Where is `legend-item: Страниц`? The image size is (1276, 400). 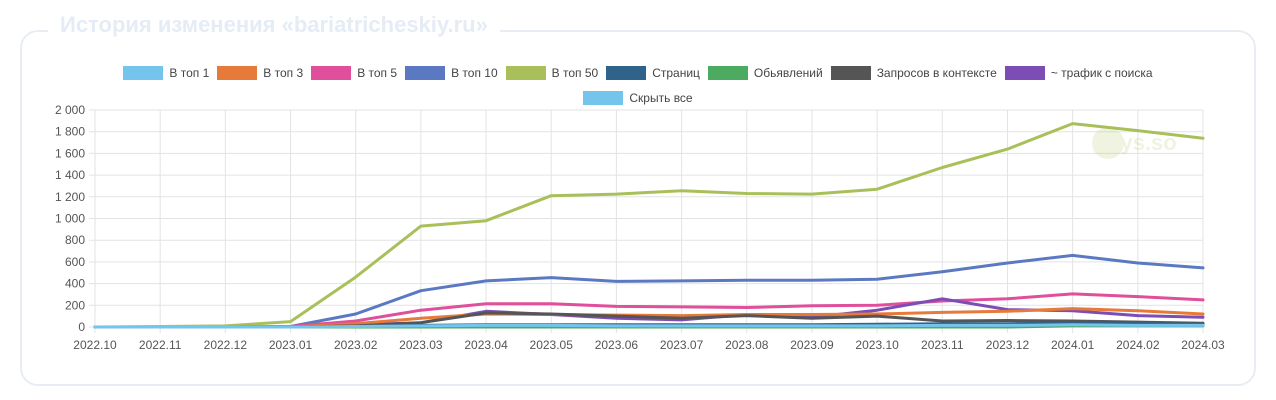 legend-item: Страниц is located at coordinates (653, 73).